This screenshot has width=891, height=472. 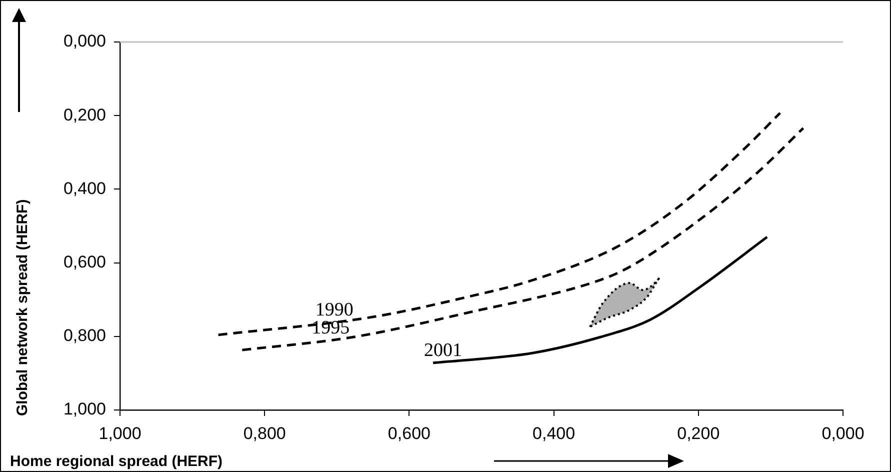 I want to click on y-tick-label: 0,000, so click(x=84, y=41).